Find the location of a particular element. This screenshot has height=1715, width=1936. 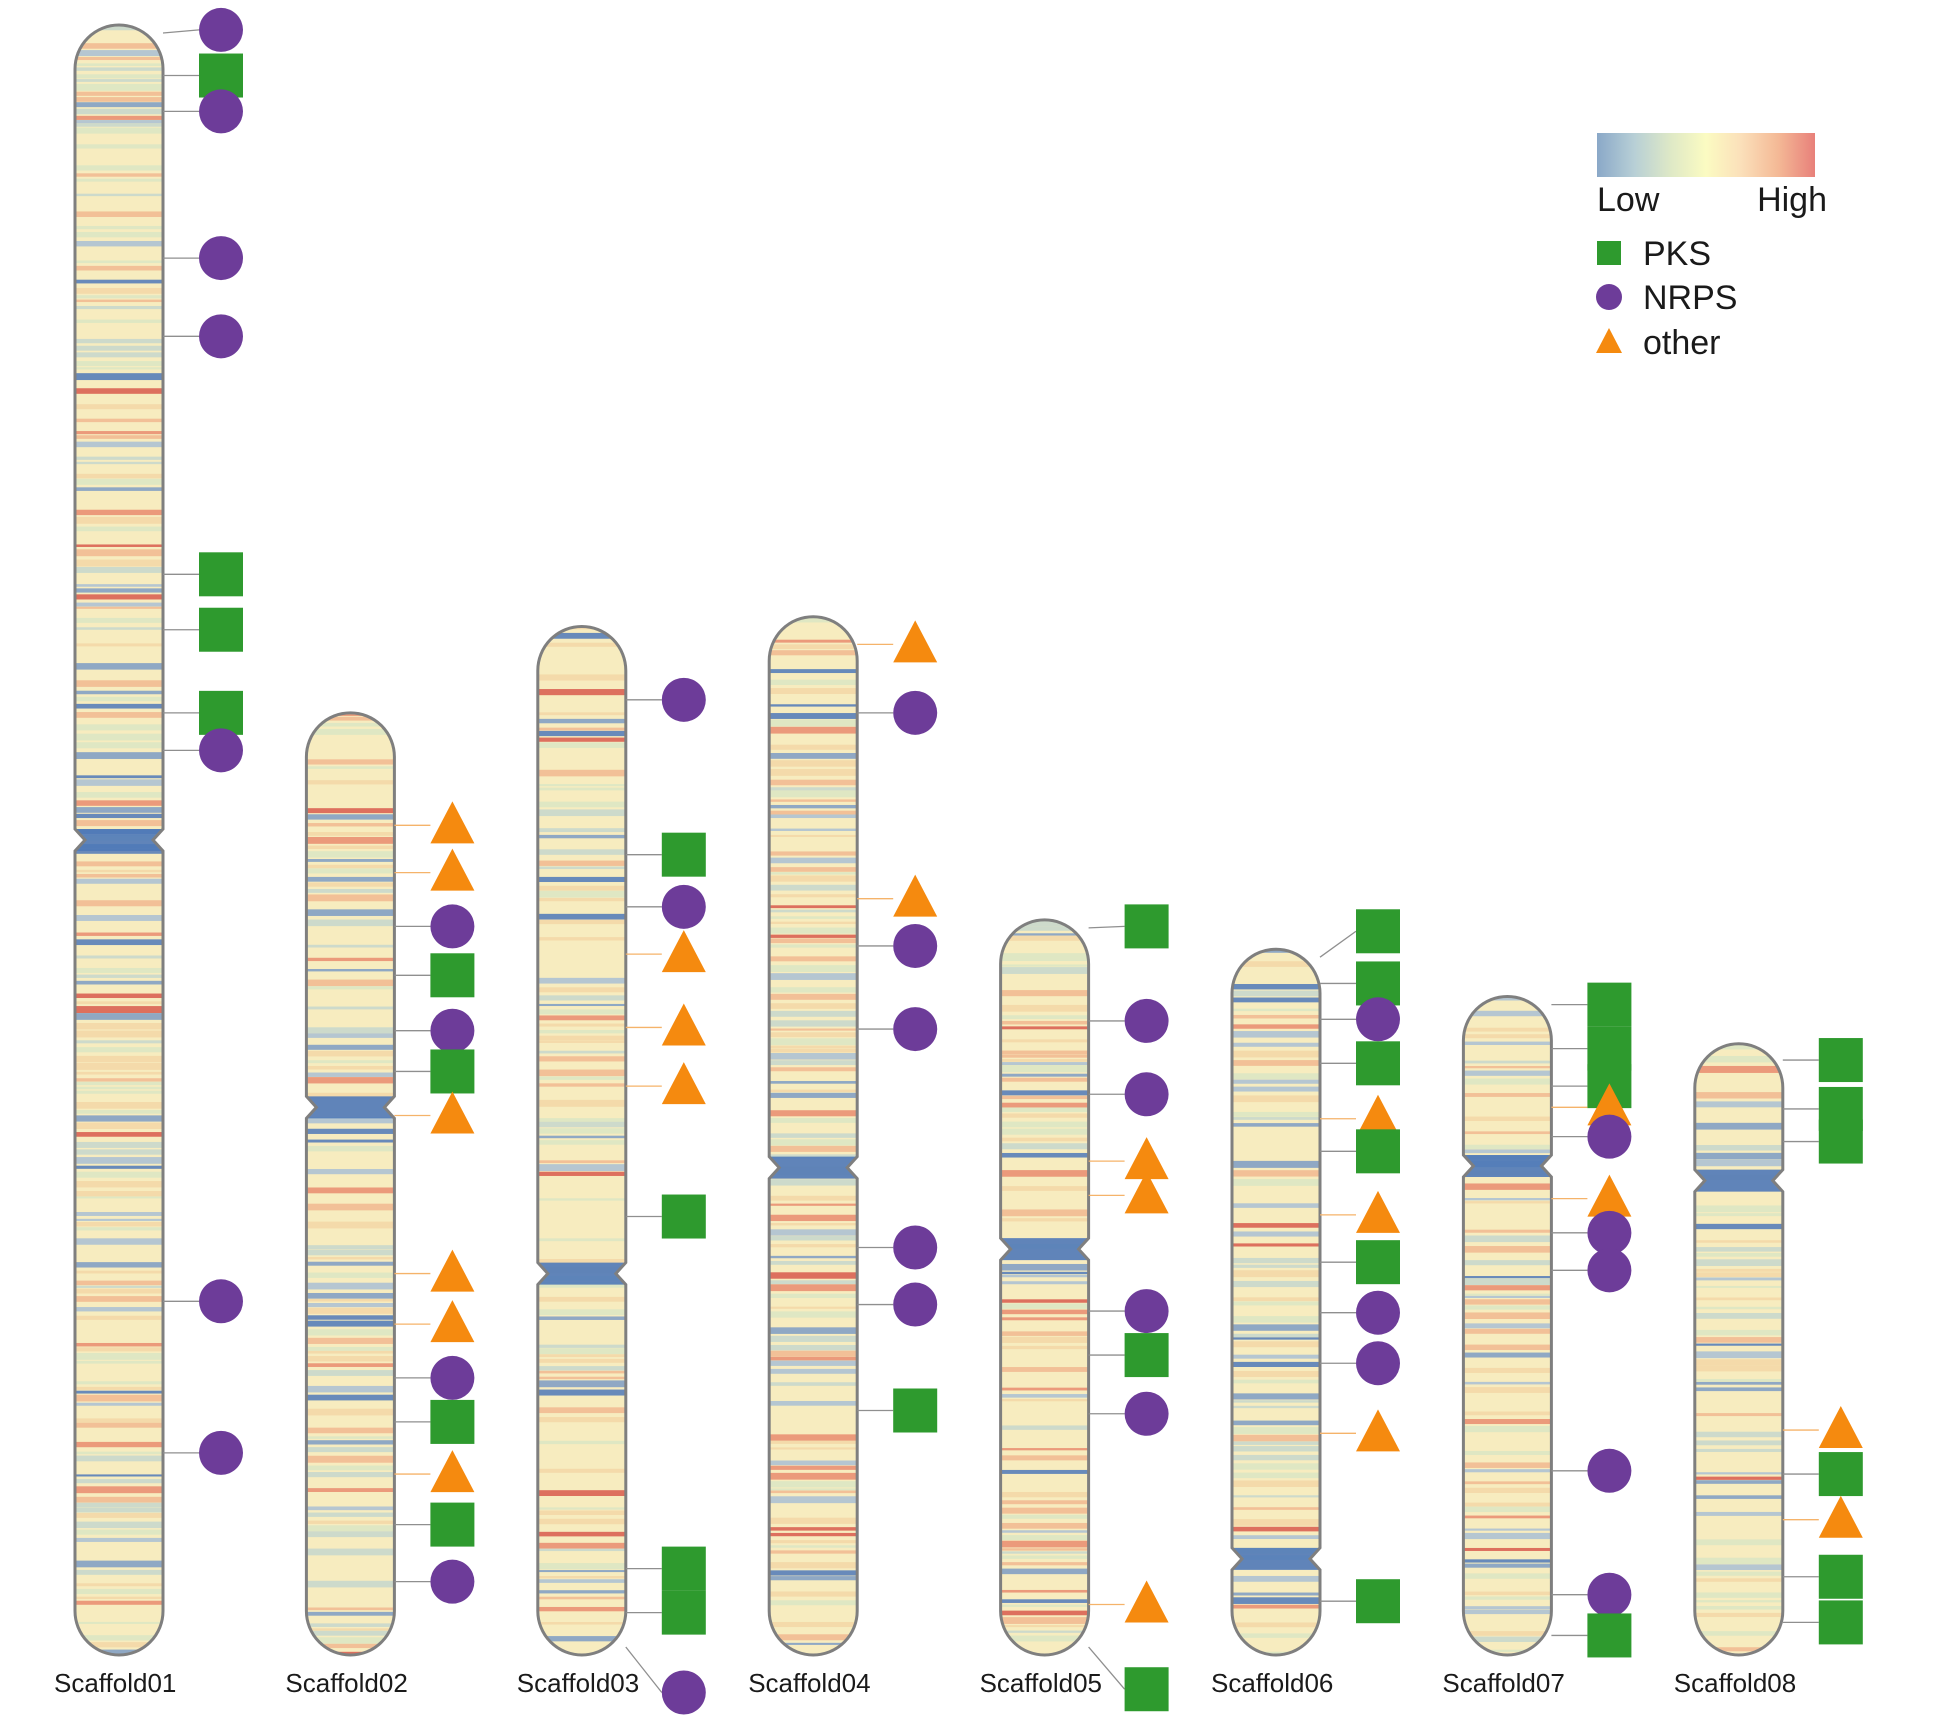

chromosome-8: Scaffold08 is located at coordinates (1768, 1368).